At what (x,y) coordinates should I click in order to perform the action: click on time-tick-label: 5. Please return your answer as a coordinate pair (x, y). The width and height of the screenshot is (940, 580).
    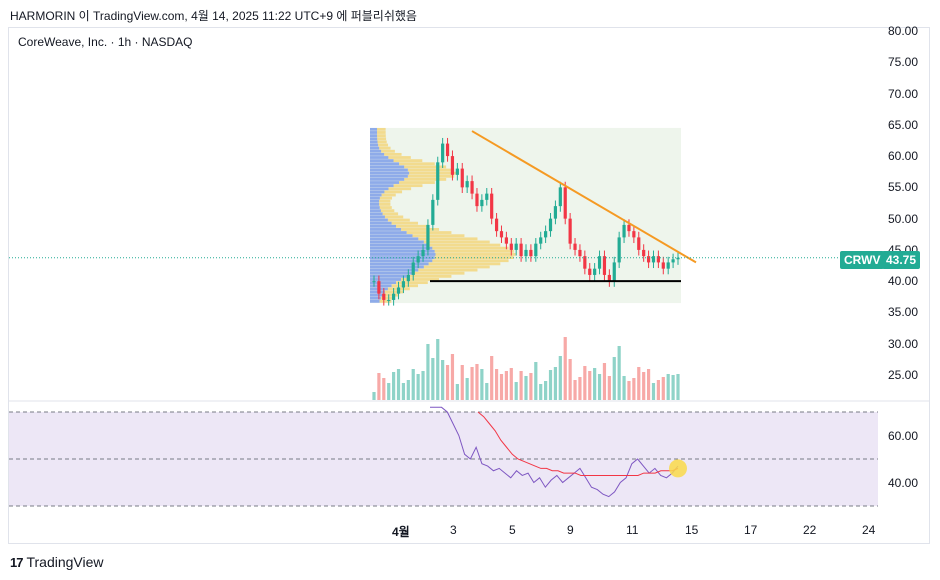
    Looking at the image, I should click on (512, 530).